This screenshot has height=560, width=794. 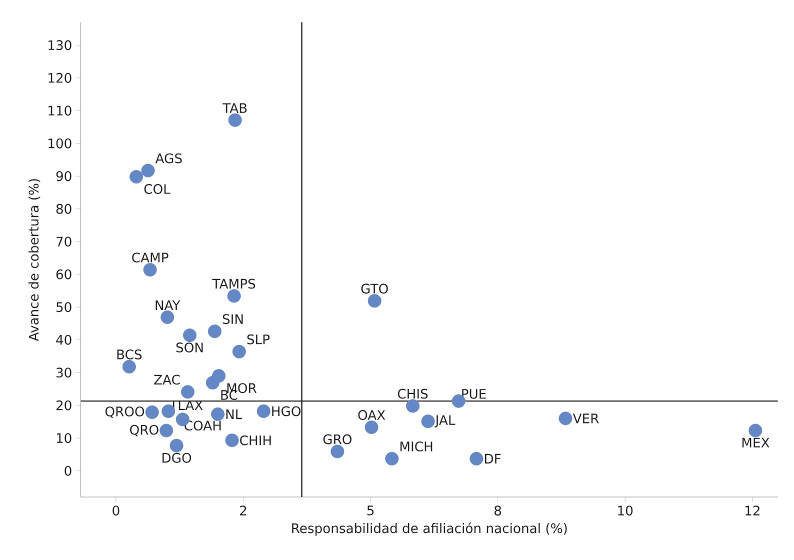 I want to click on data-label: VER, so click(x=585, y=419).